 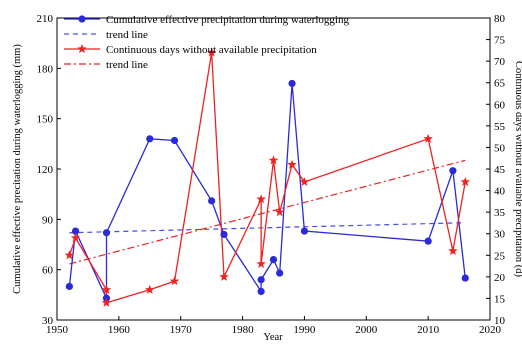 What do you see at coordinates (500, 256) in the screenshot?
I see `y-right-tick-label: 25` at bounding box center [500, 256].